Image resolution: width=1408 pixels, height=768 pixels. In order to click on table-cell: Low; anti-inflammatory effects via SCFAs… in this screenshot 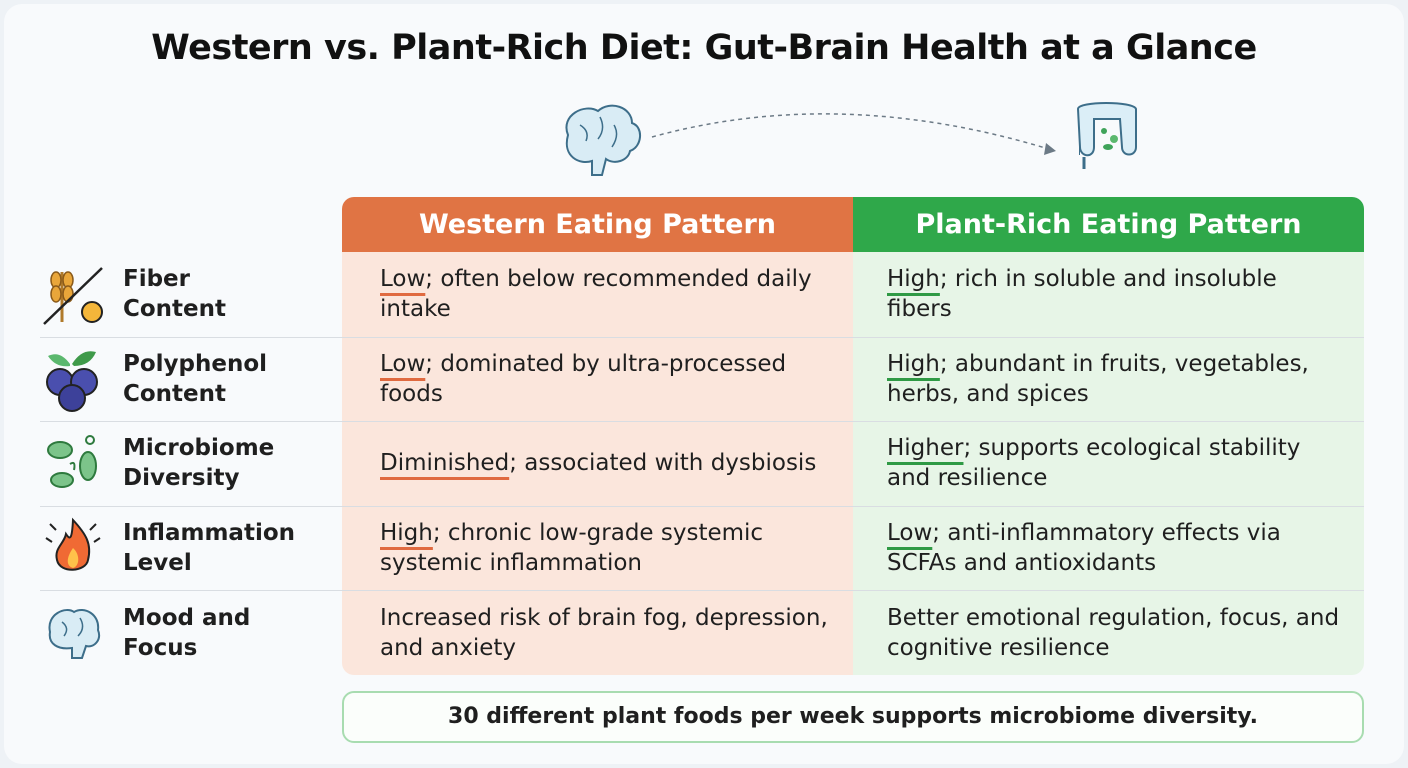, I will do `click(1117, 548)`.